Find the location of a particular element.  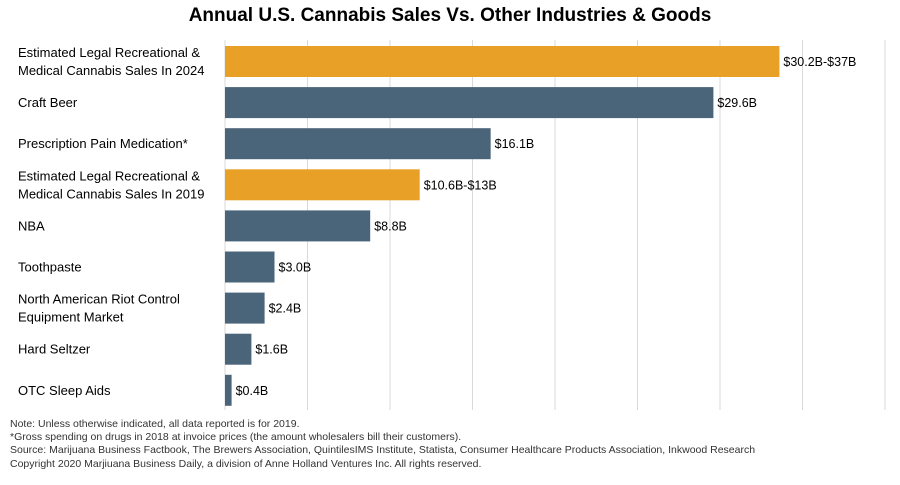

value-label: $16.1B is located at coordinates (515, 144).